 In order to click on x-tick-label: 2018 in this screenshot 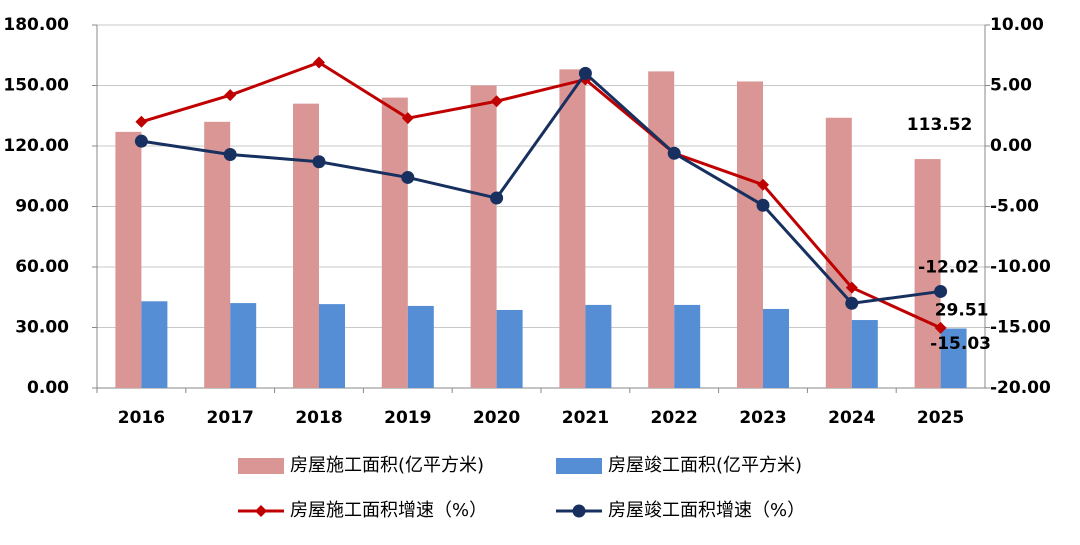, I will do `click(318, 418)`.